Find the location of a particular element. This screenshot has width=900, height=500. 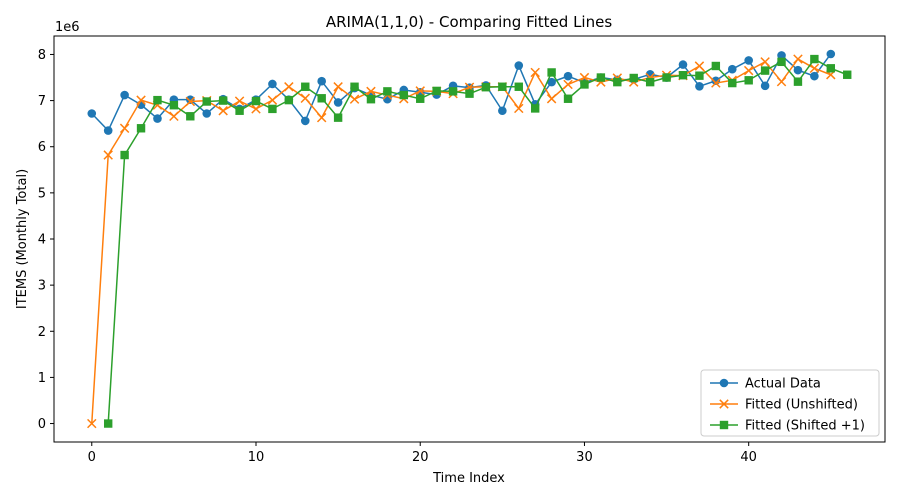

legend-label: Fitted (Unshifted) is located at coordinates (801, 405).